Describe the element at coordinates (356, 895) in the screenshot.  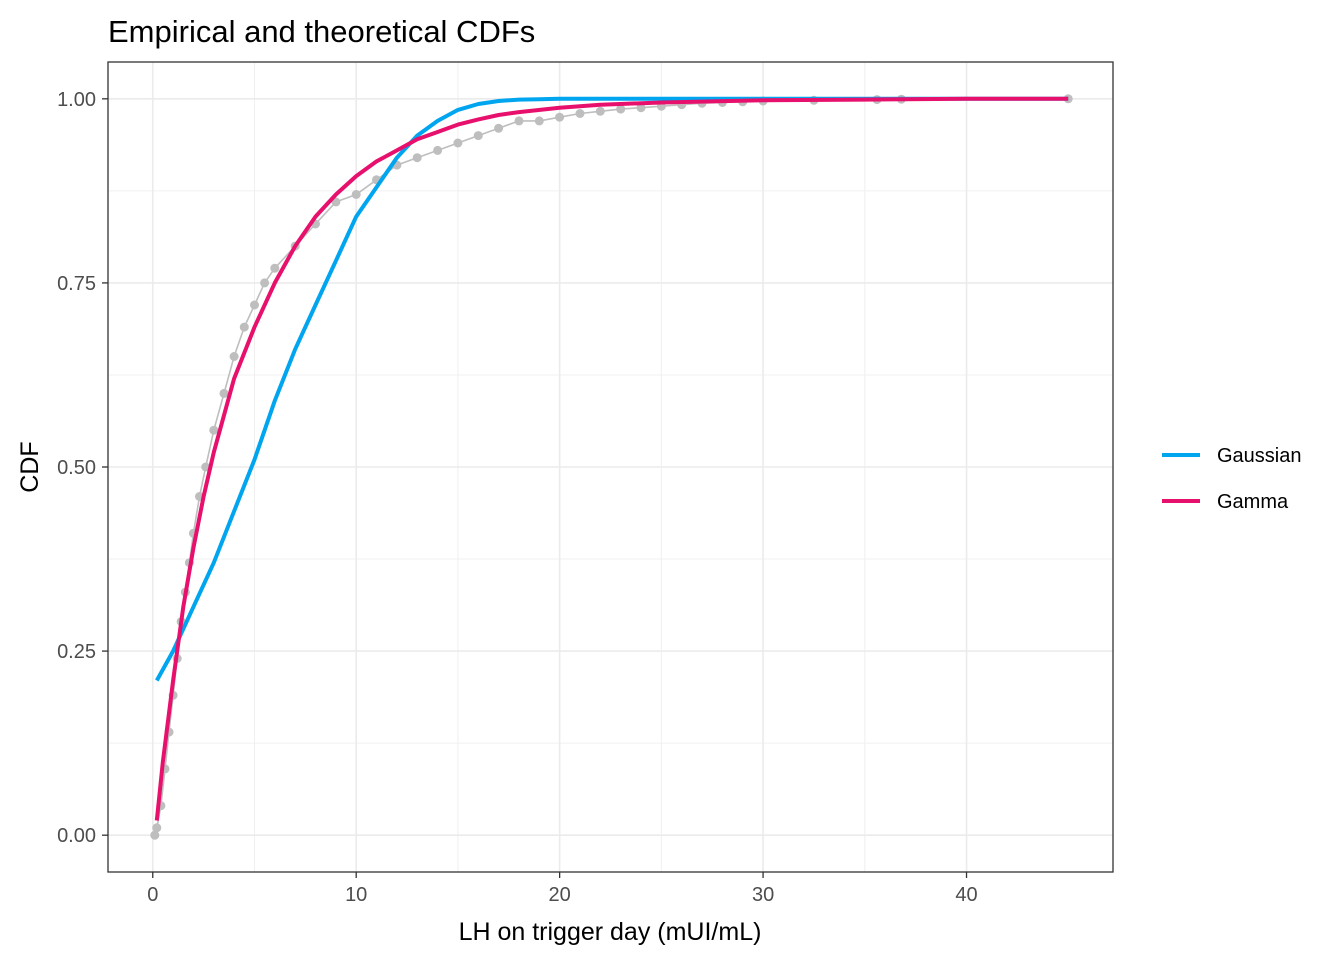
I see `x-tick-label: 10` at that location.